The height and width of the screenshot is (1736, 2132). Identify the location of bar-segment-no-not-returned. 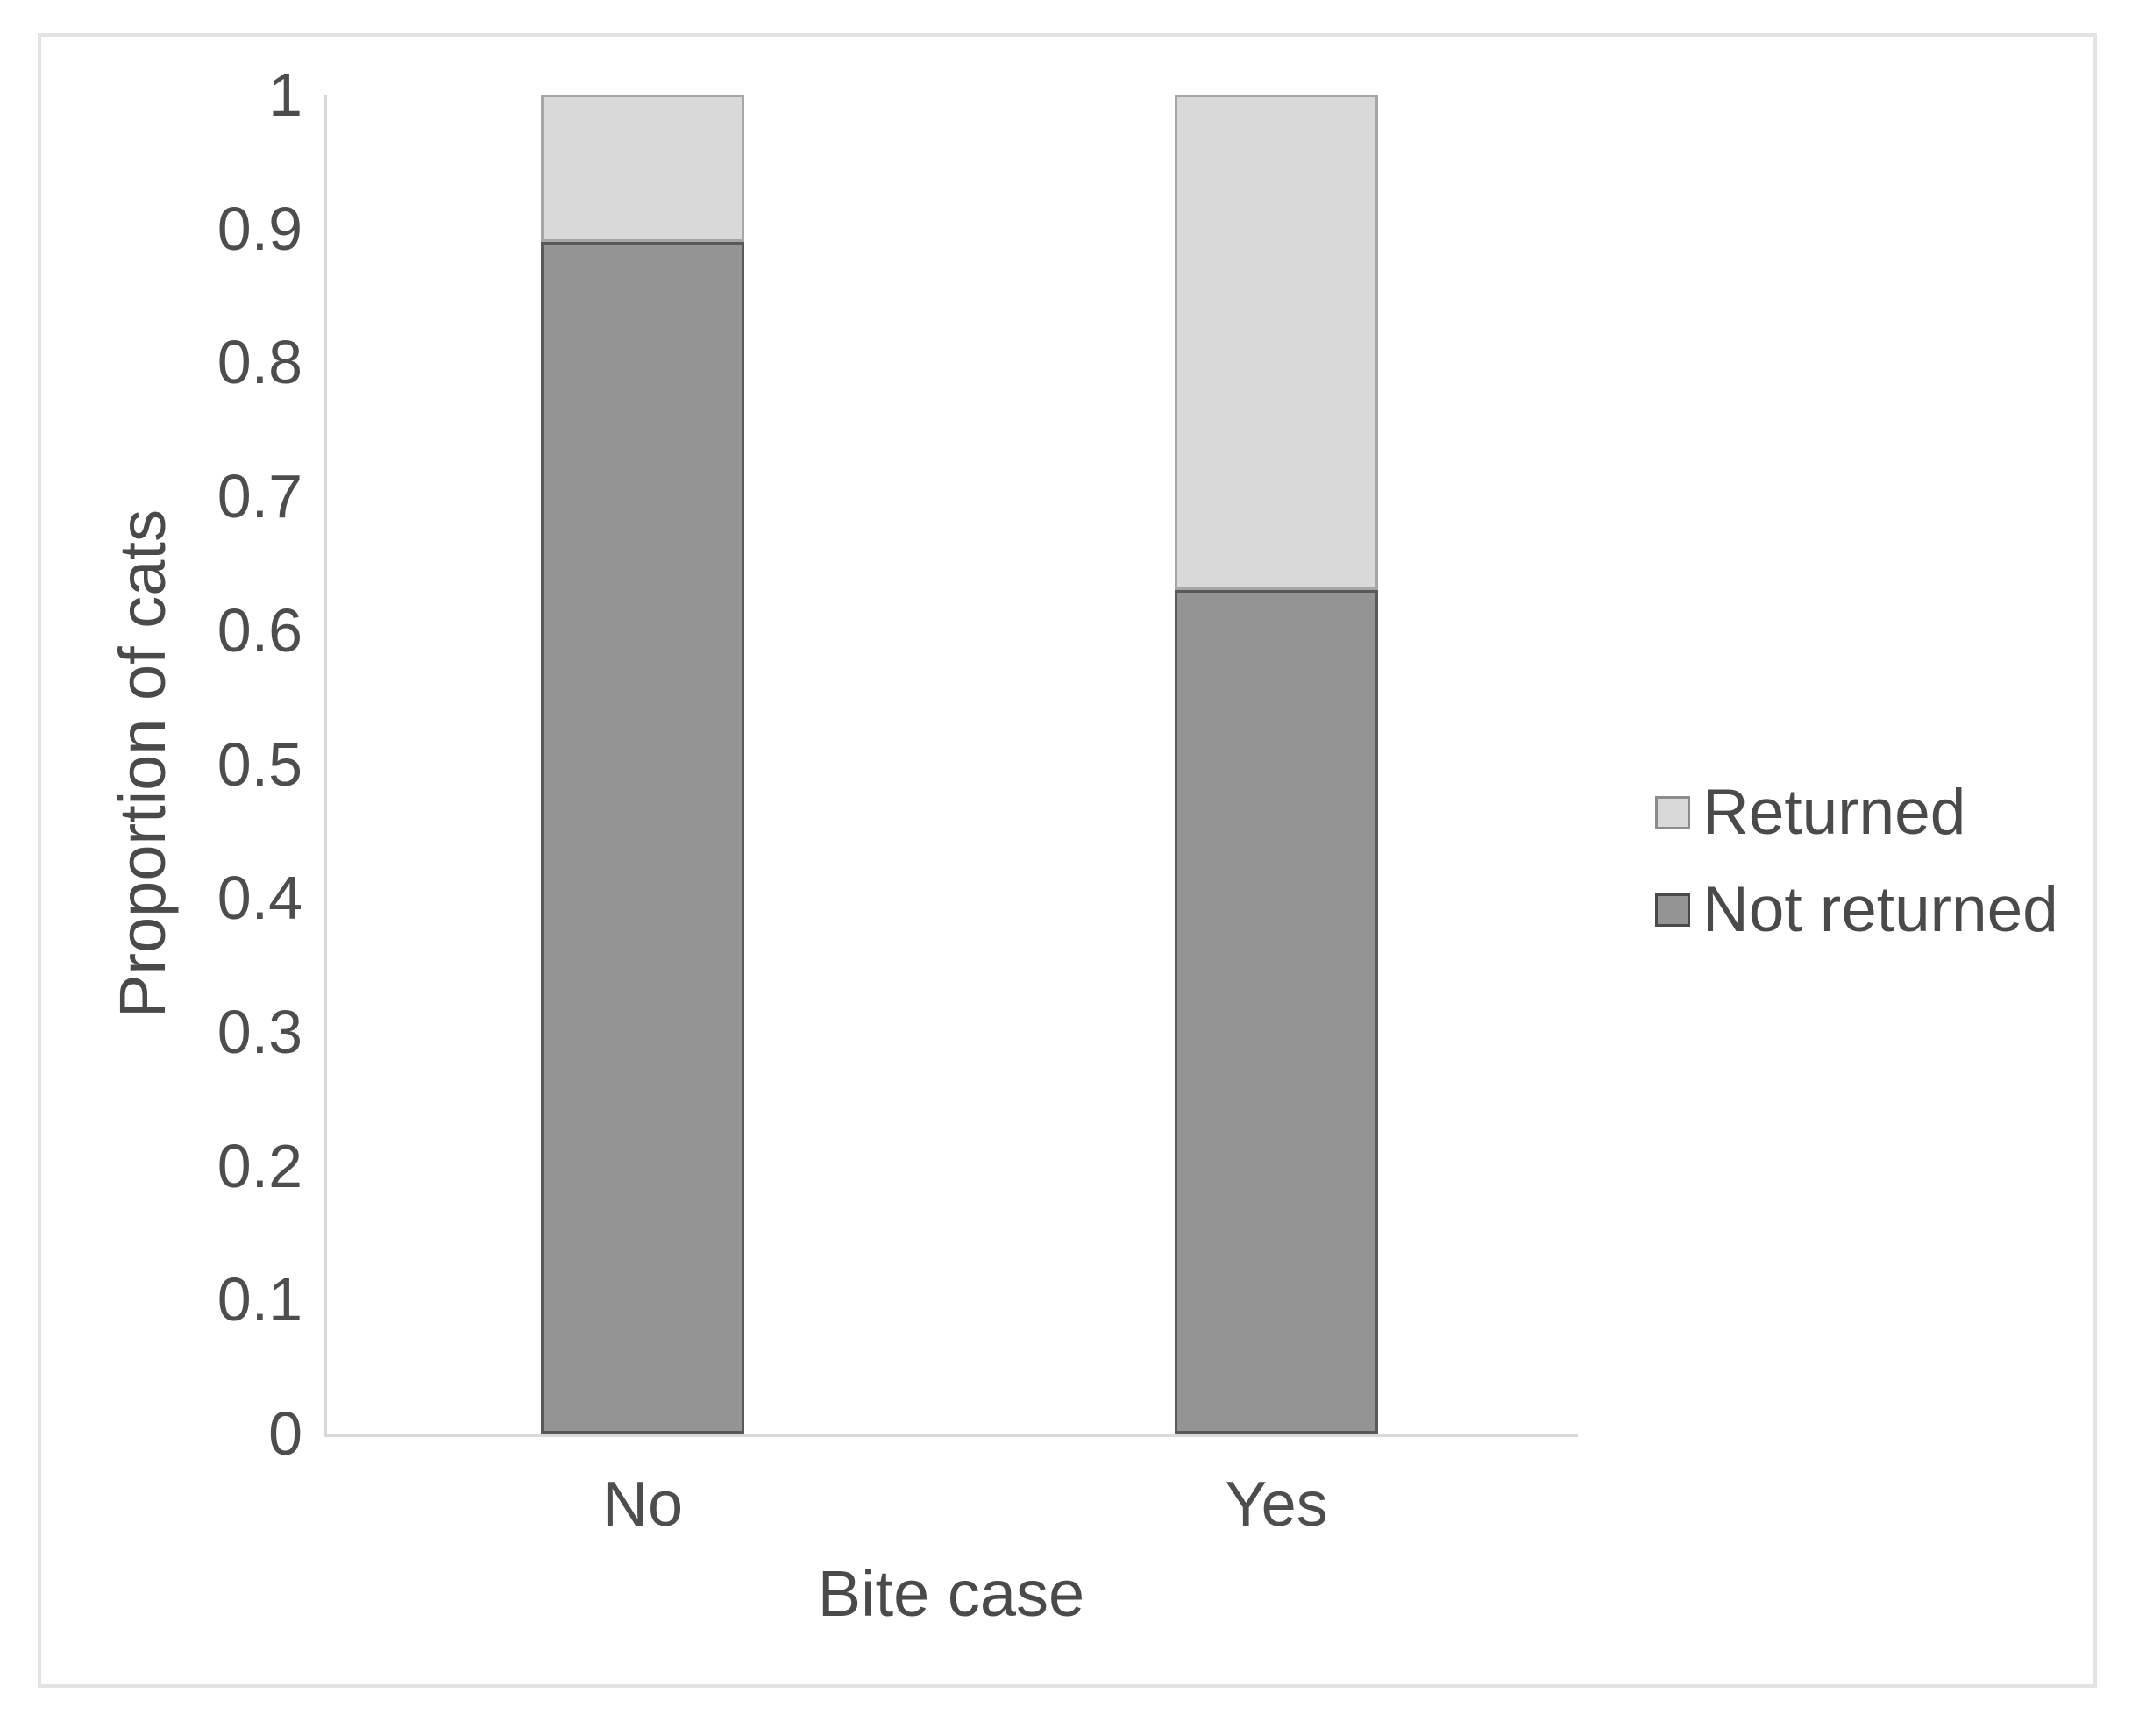
(642, 837).